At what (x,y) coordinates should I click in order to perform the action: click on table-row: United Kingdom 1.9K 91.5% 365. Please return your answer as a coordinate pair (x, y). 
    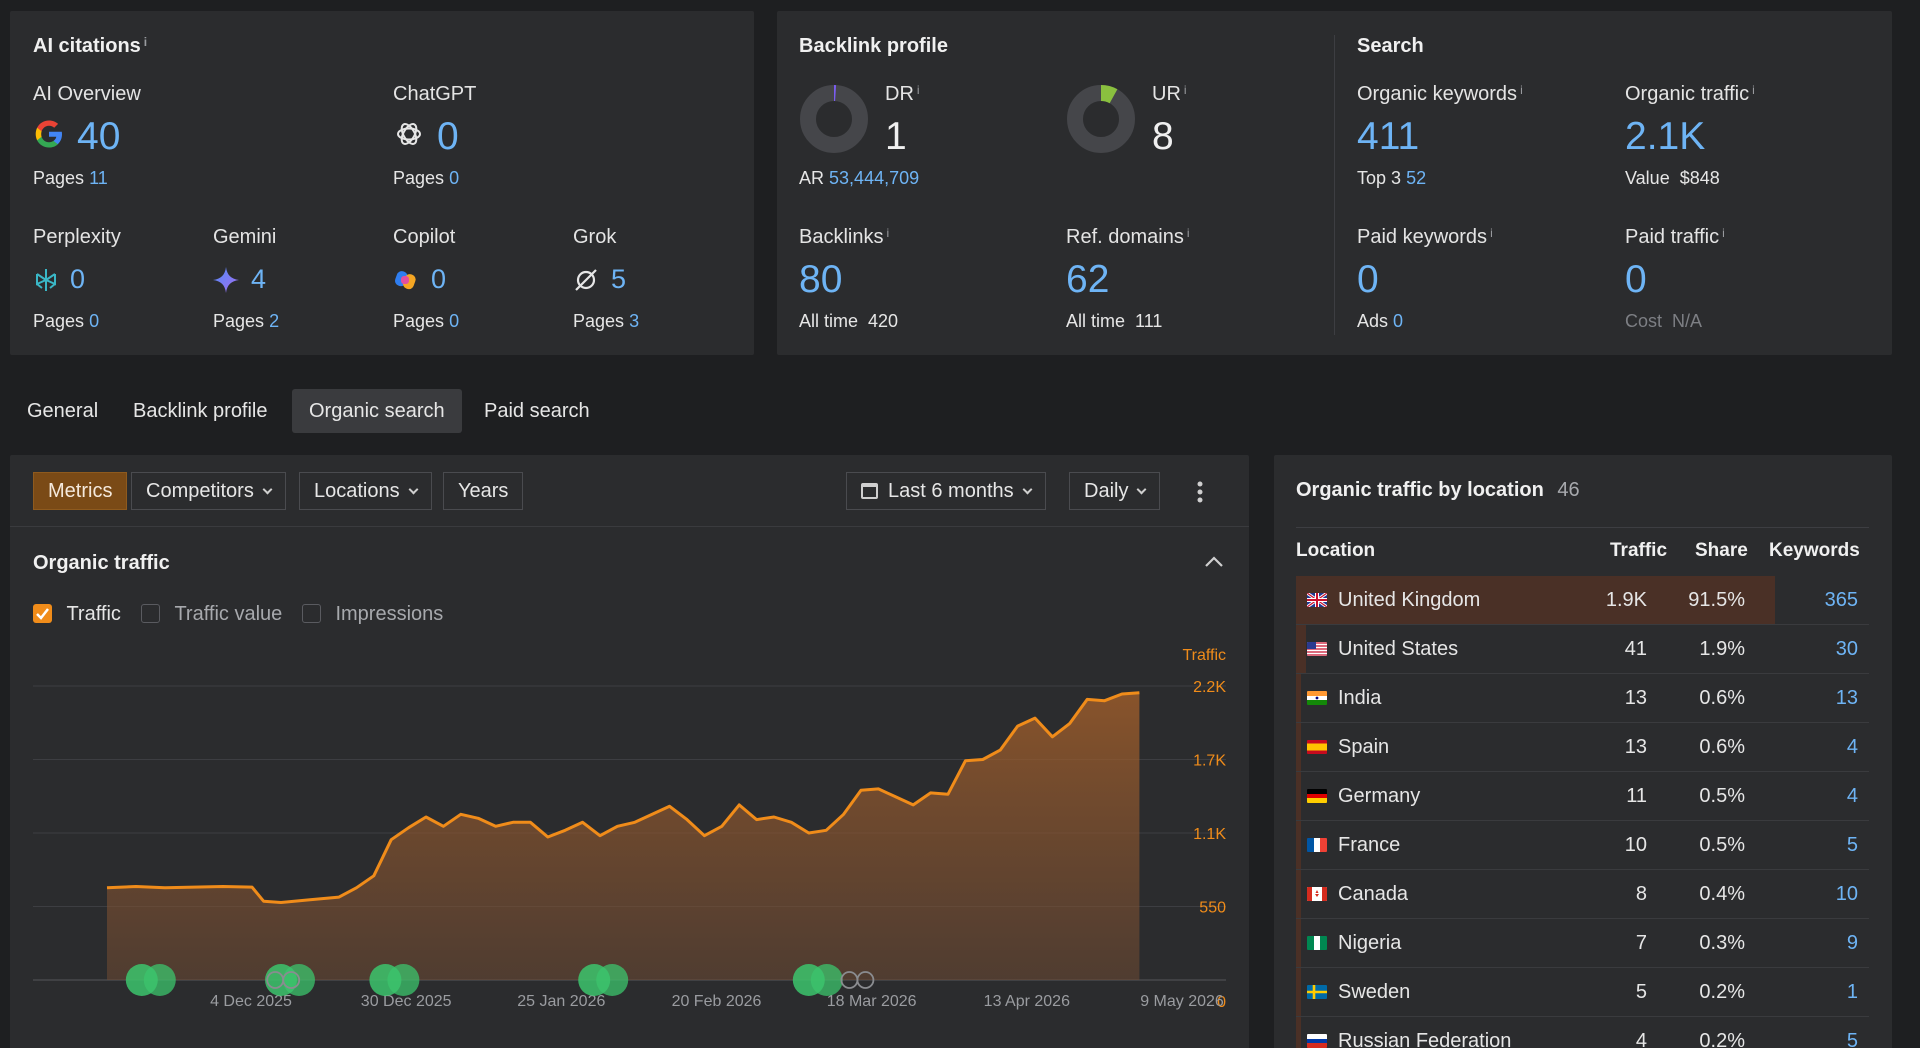
    Looking at the image, I should click on (1582, 600).